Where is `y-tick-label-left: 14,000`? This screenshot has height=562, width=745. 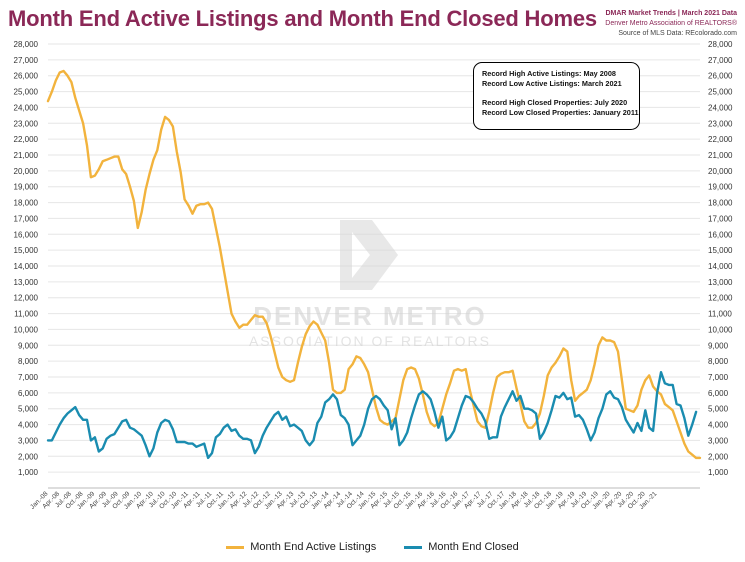
y-tick-label-left: 14,000 is located at coordinates (26, 266).